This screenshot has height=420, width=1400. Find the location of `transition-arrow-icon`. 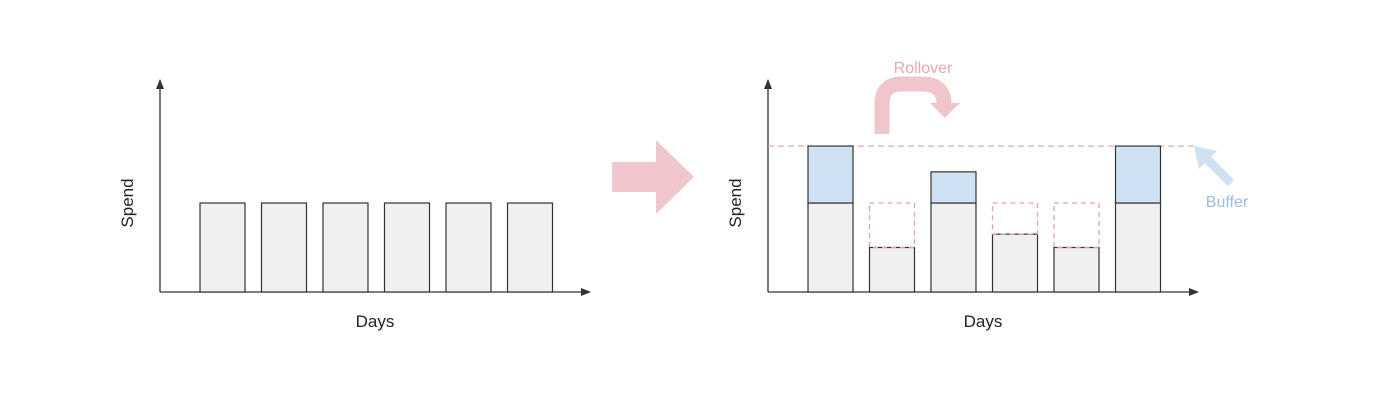

transition-arrow-icon is located at coordinates (653, 177).